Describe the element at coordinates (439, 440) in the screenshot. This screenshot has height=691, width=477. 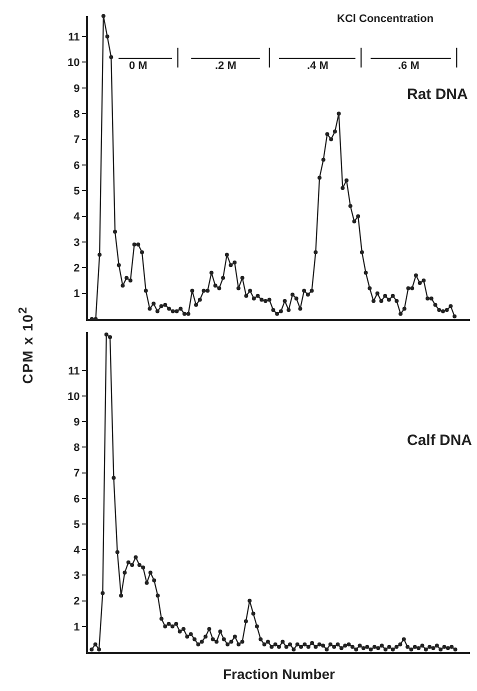
I see `annotation: Calf DNA` at that location.